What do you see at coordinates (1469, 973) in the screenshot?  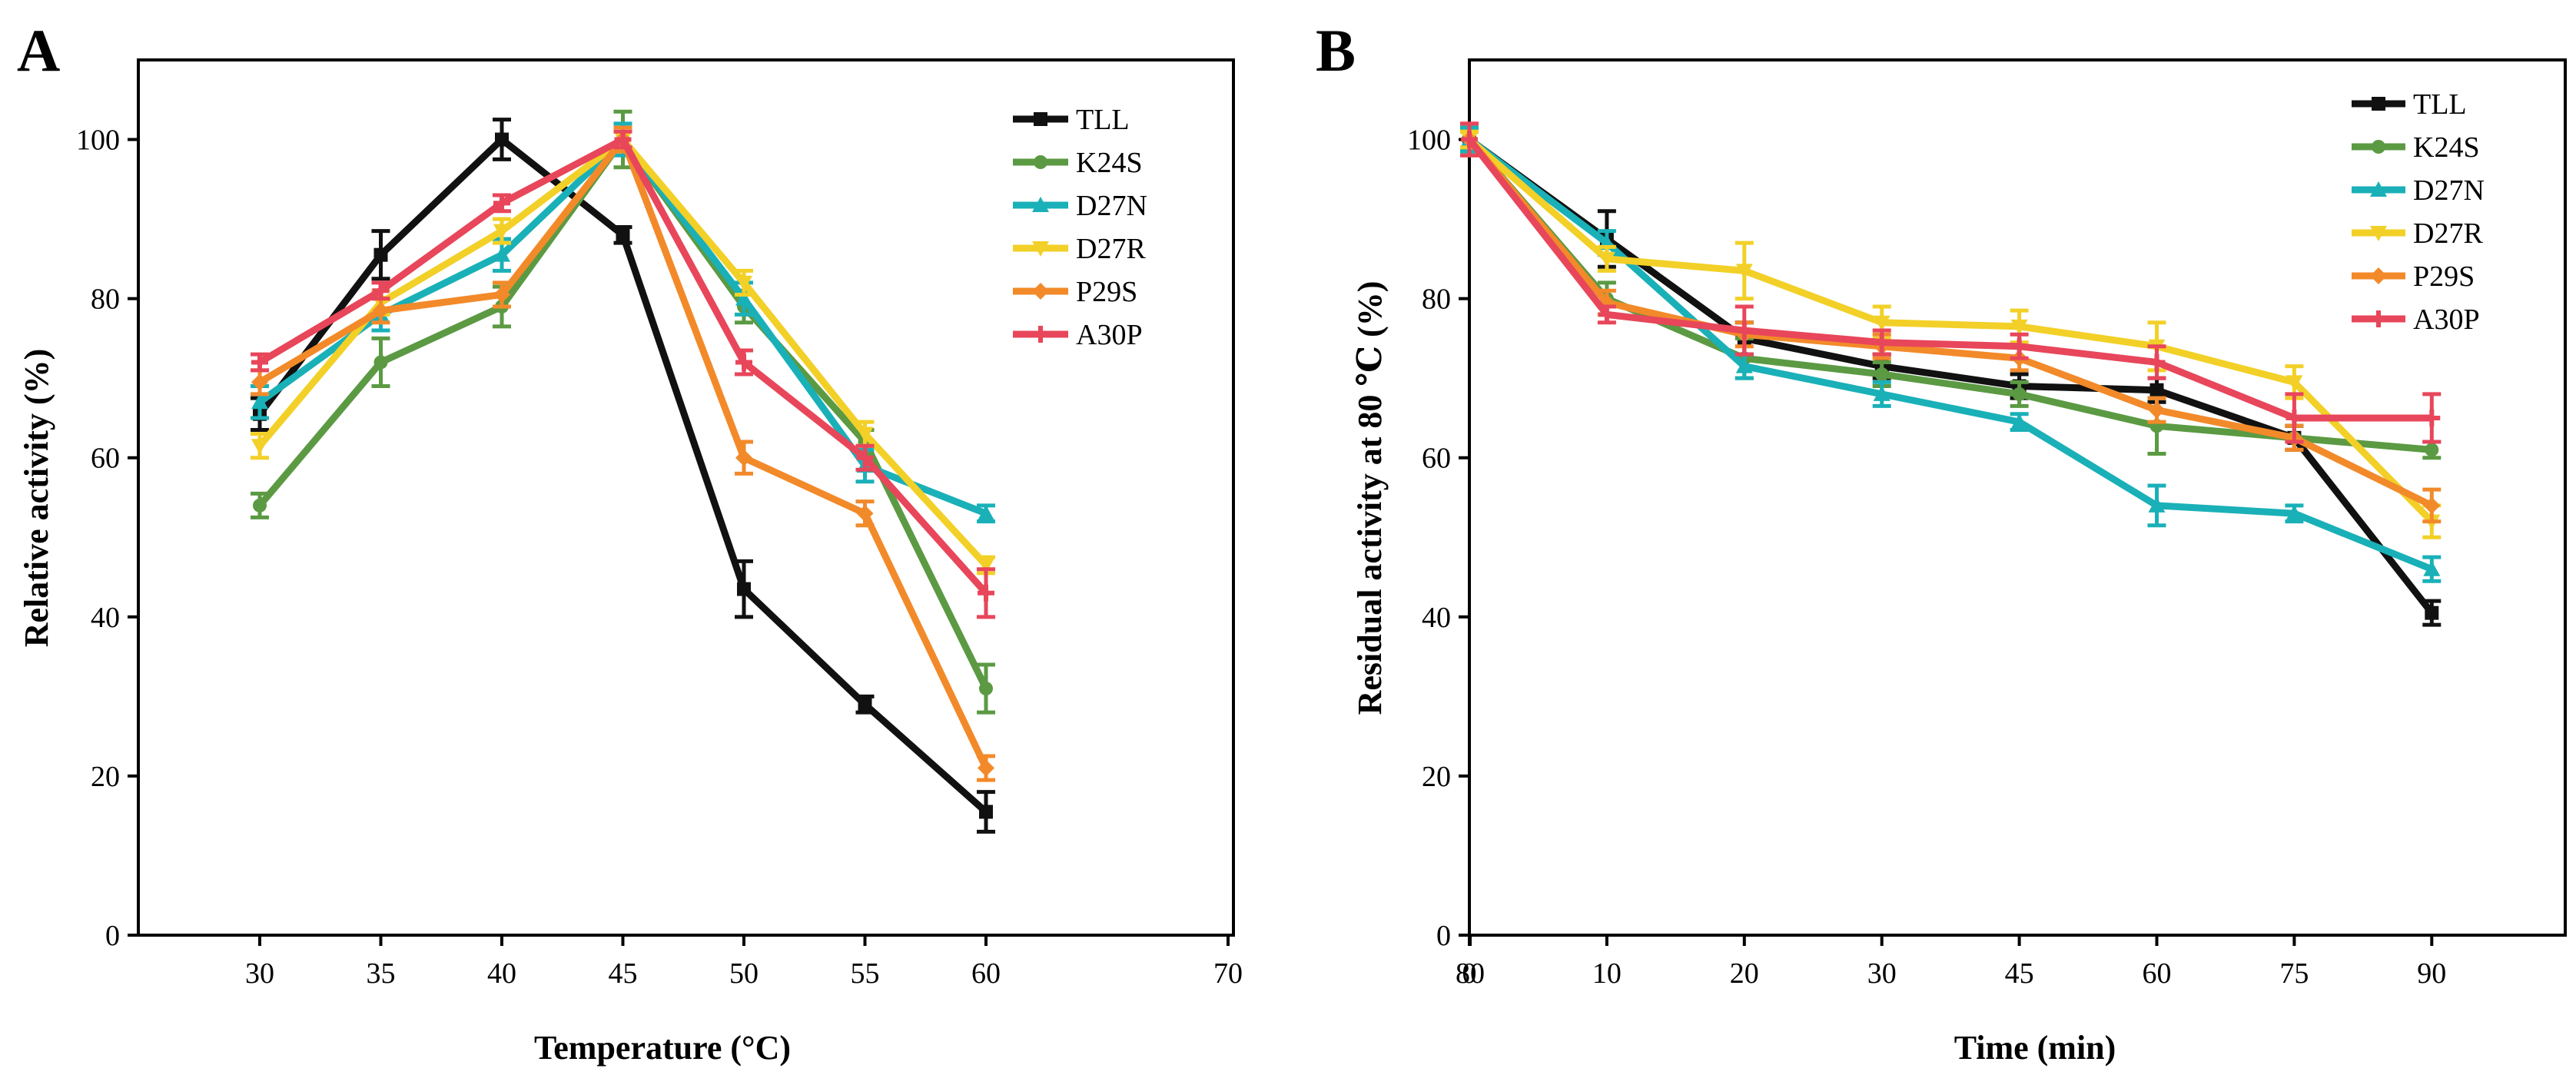 I see `x-tick-label: 0` at bounding box center [1469, 973].